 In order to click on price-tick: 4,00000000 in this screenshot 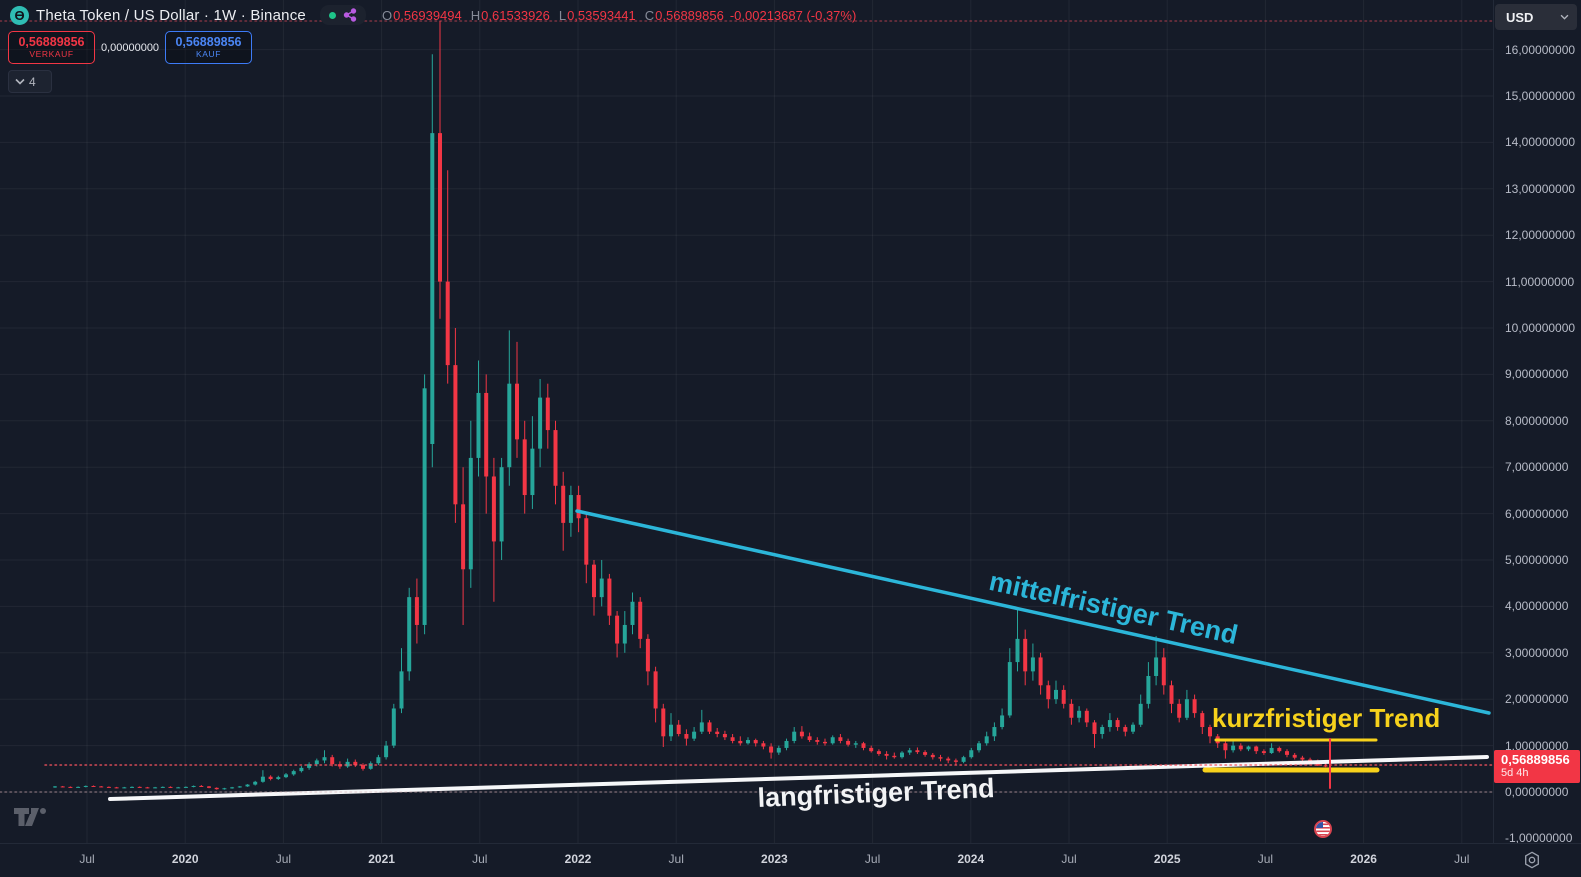, I will do `click(1537, 606)`.